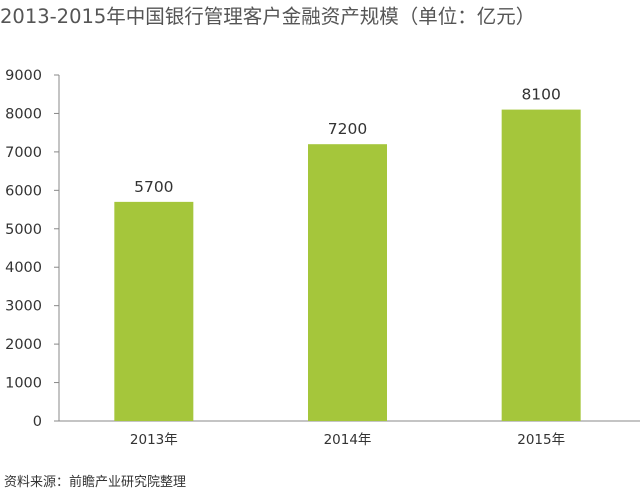 This screenshot has width=640, height=496. Describe the element at coordinates (541, 440) in the screenshot. I see `x-tick-label: 2015年` at that location.